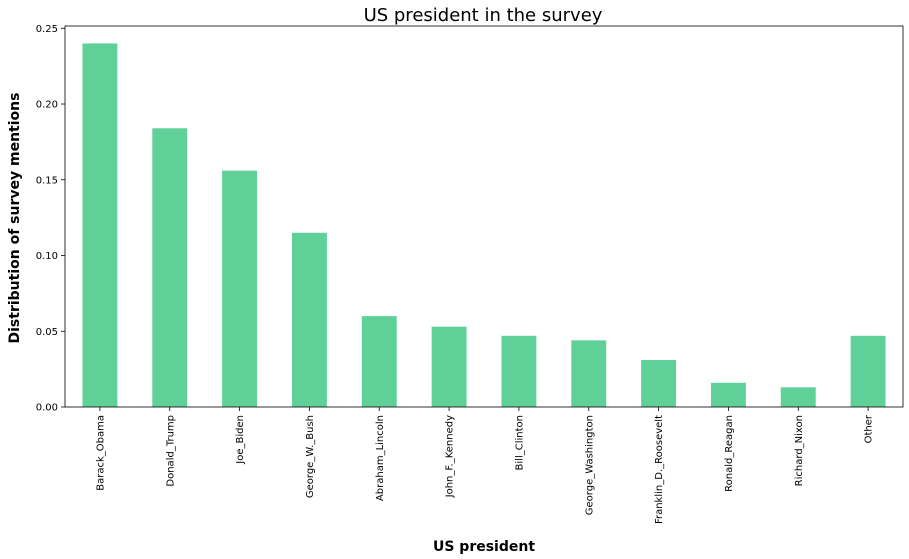  I want to click on y-tick-label: 0.05, so click(47, 332).